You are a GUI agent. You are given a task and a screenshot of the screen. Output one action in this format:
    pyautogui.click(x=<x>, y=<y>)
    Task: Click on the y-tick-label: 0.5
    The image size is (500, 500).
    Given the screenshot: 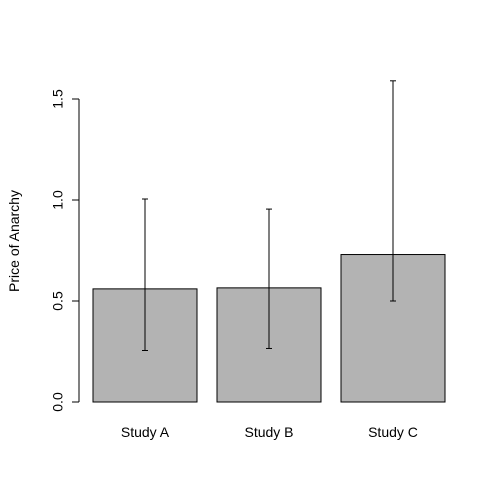 What is the action you would take?
    pyautogui.click(x=58, y=301)
    